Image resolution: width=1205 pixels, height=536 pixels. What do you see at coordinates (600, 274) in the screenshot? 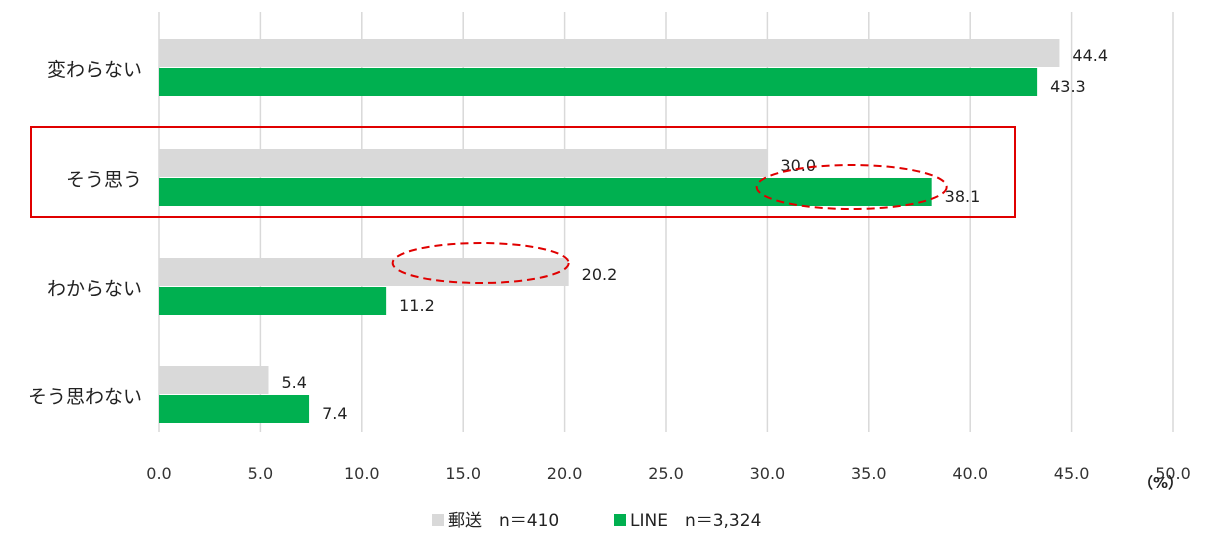
I see `data-label: 20.2` at bounding box center [600, 274].